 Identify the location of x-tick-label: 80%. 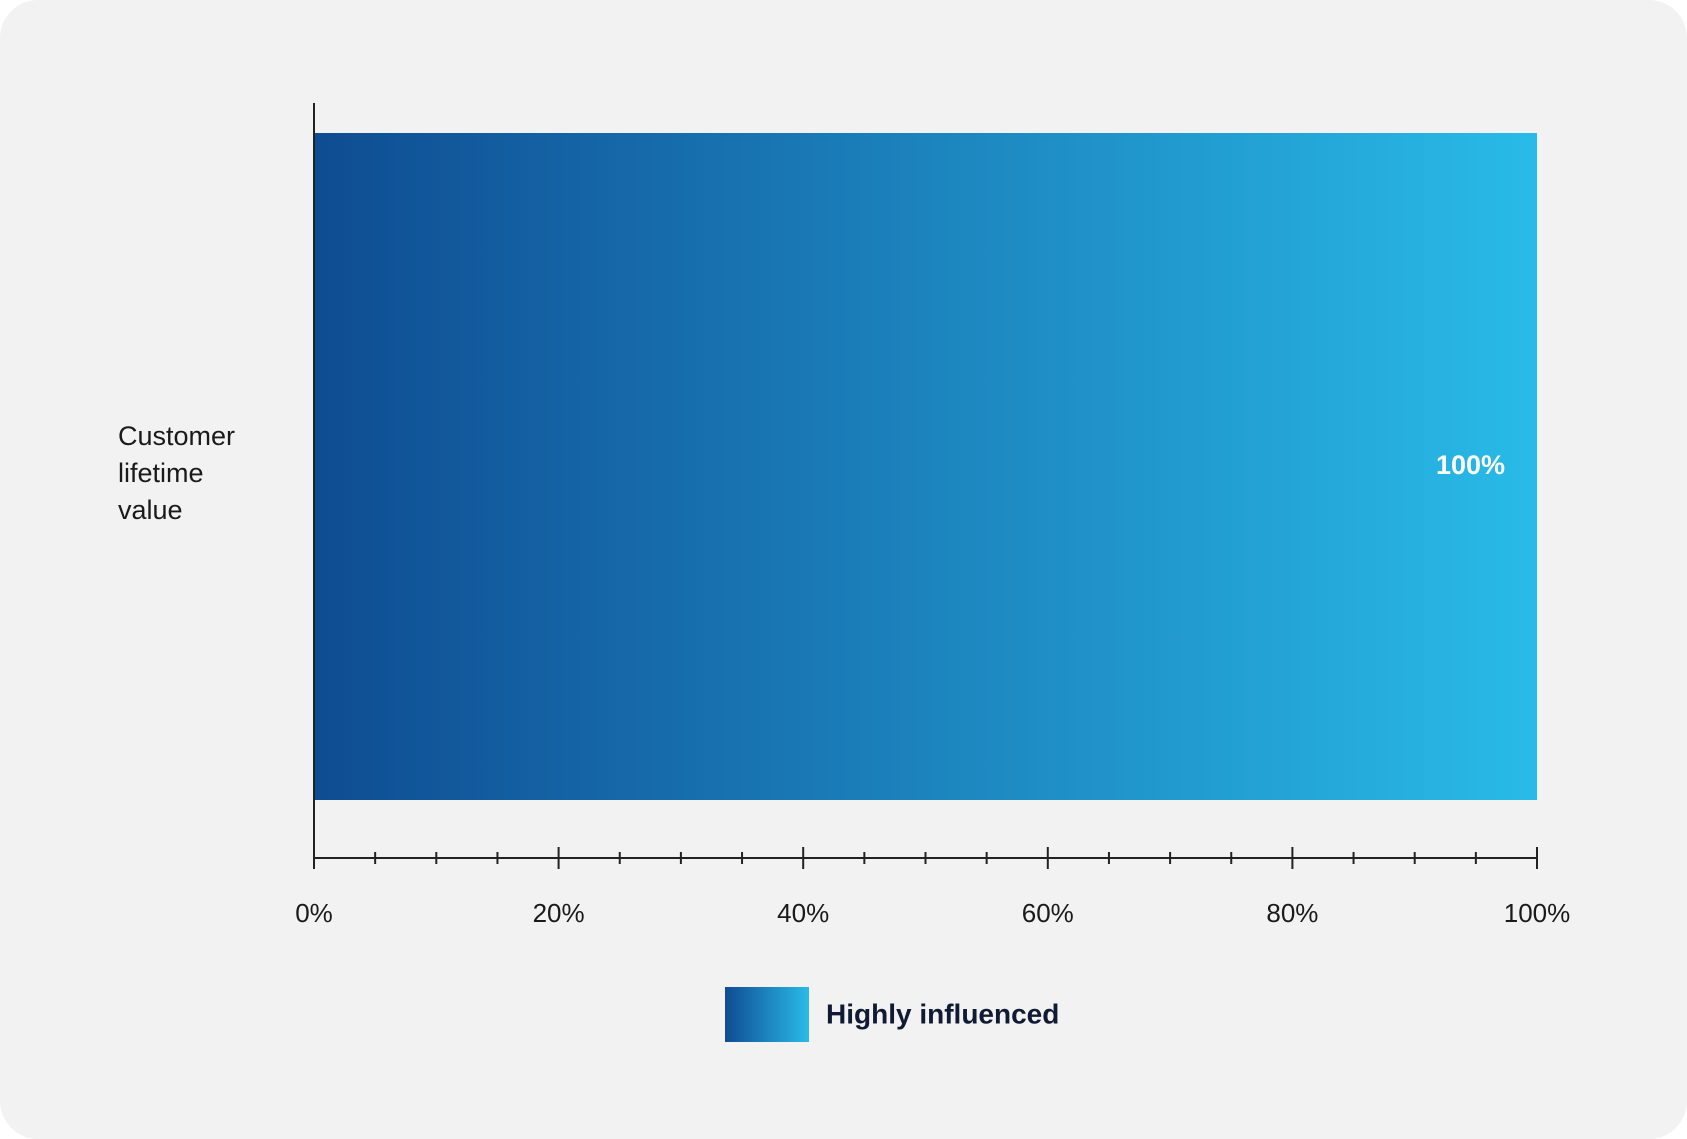
(1292, 913).